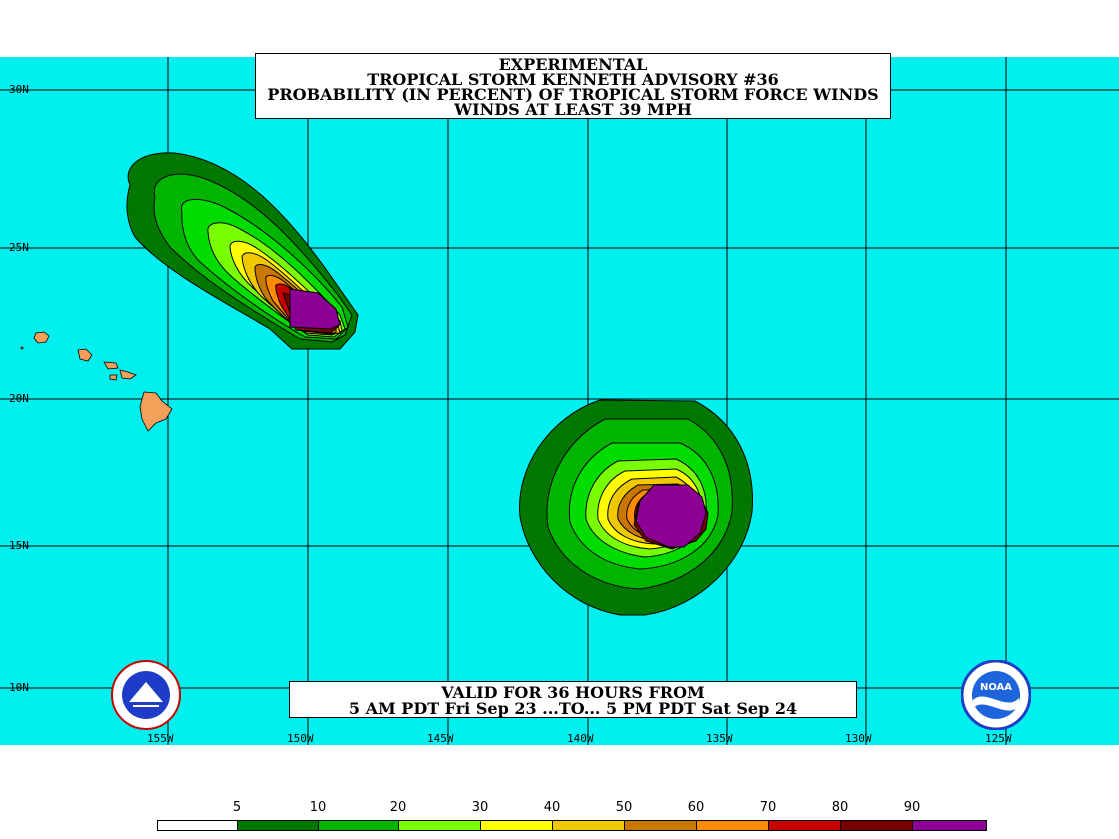  Describe the element at coordinates (480, 807) in the screenshot. I see `legend-label-30: 30` at that location.